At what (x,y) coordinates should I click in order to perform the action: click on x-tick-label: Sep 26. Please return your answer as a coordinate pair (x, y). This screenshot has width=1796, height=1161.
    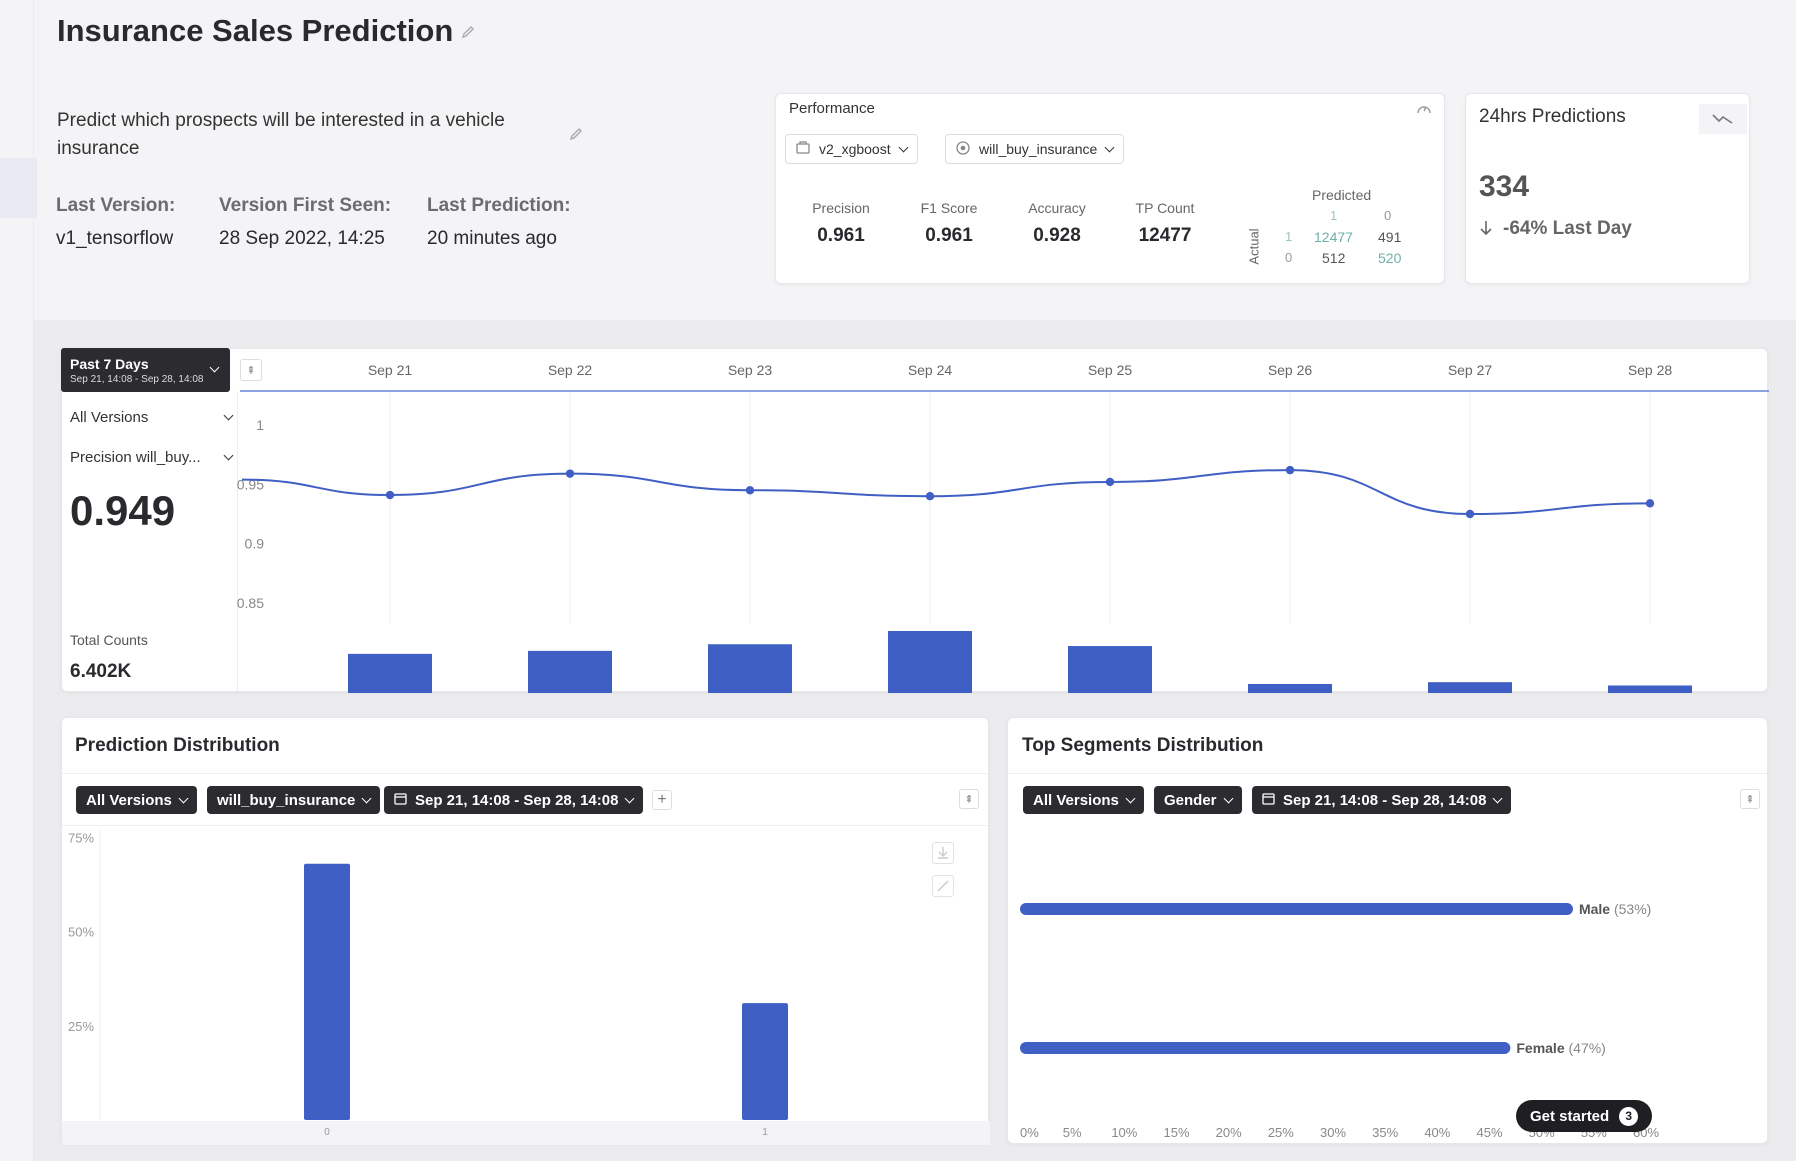
    Looking at the image, I should click on (1290, 370).